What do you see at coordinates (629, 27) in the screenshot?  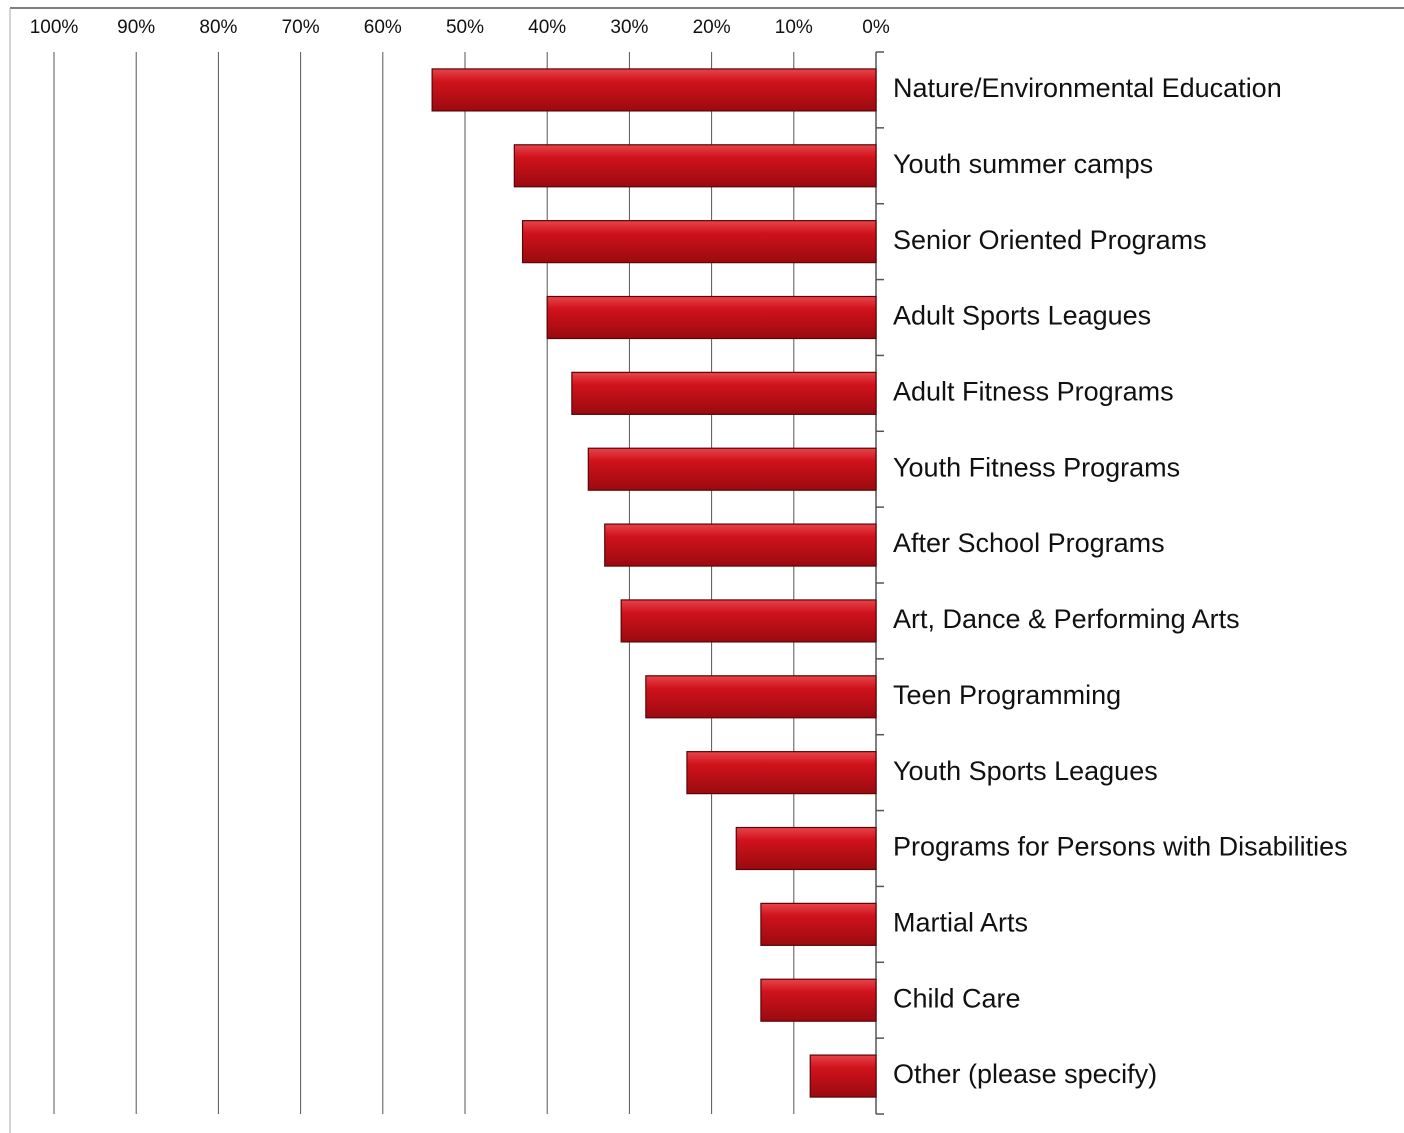 I see `x-tick-label: 30%` at bounding box center [629, 27].